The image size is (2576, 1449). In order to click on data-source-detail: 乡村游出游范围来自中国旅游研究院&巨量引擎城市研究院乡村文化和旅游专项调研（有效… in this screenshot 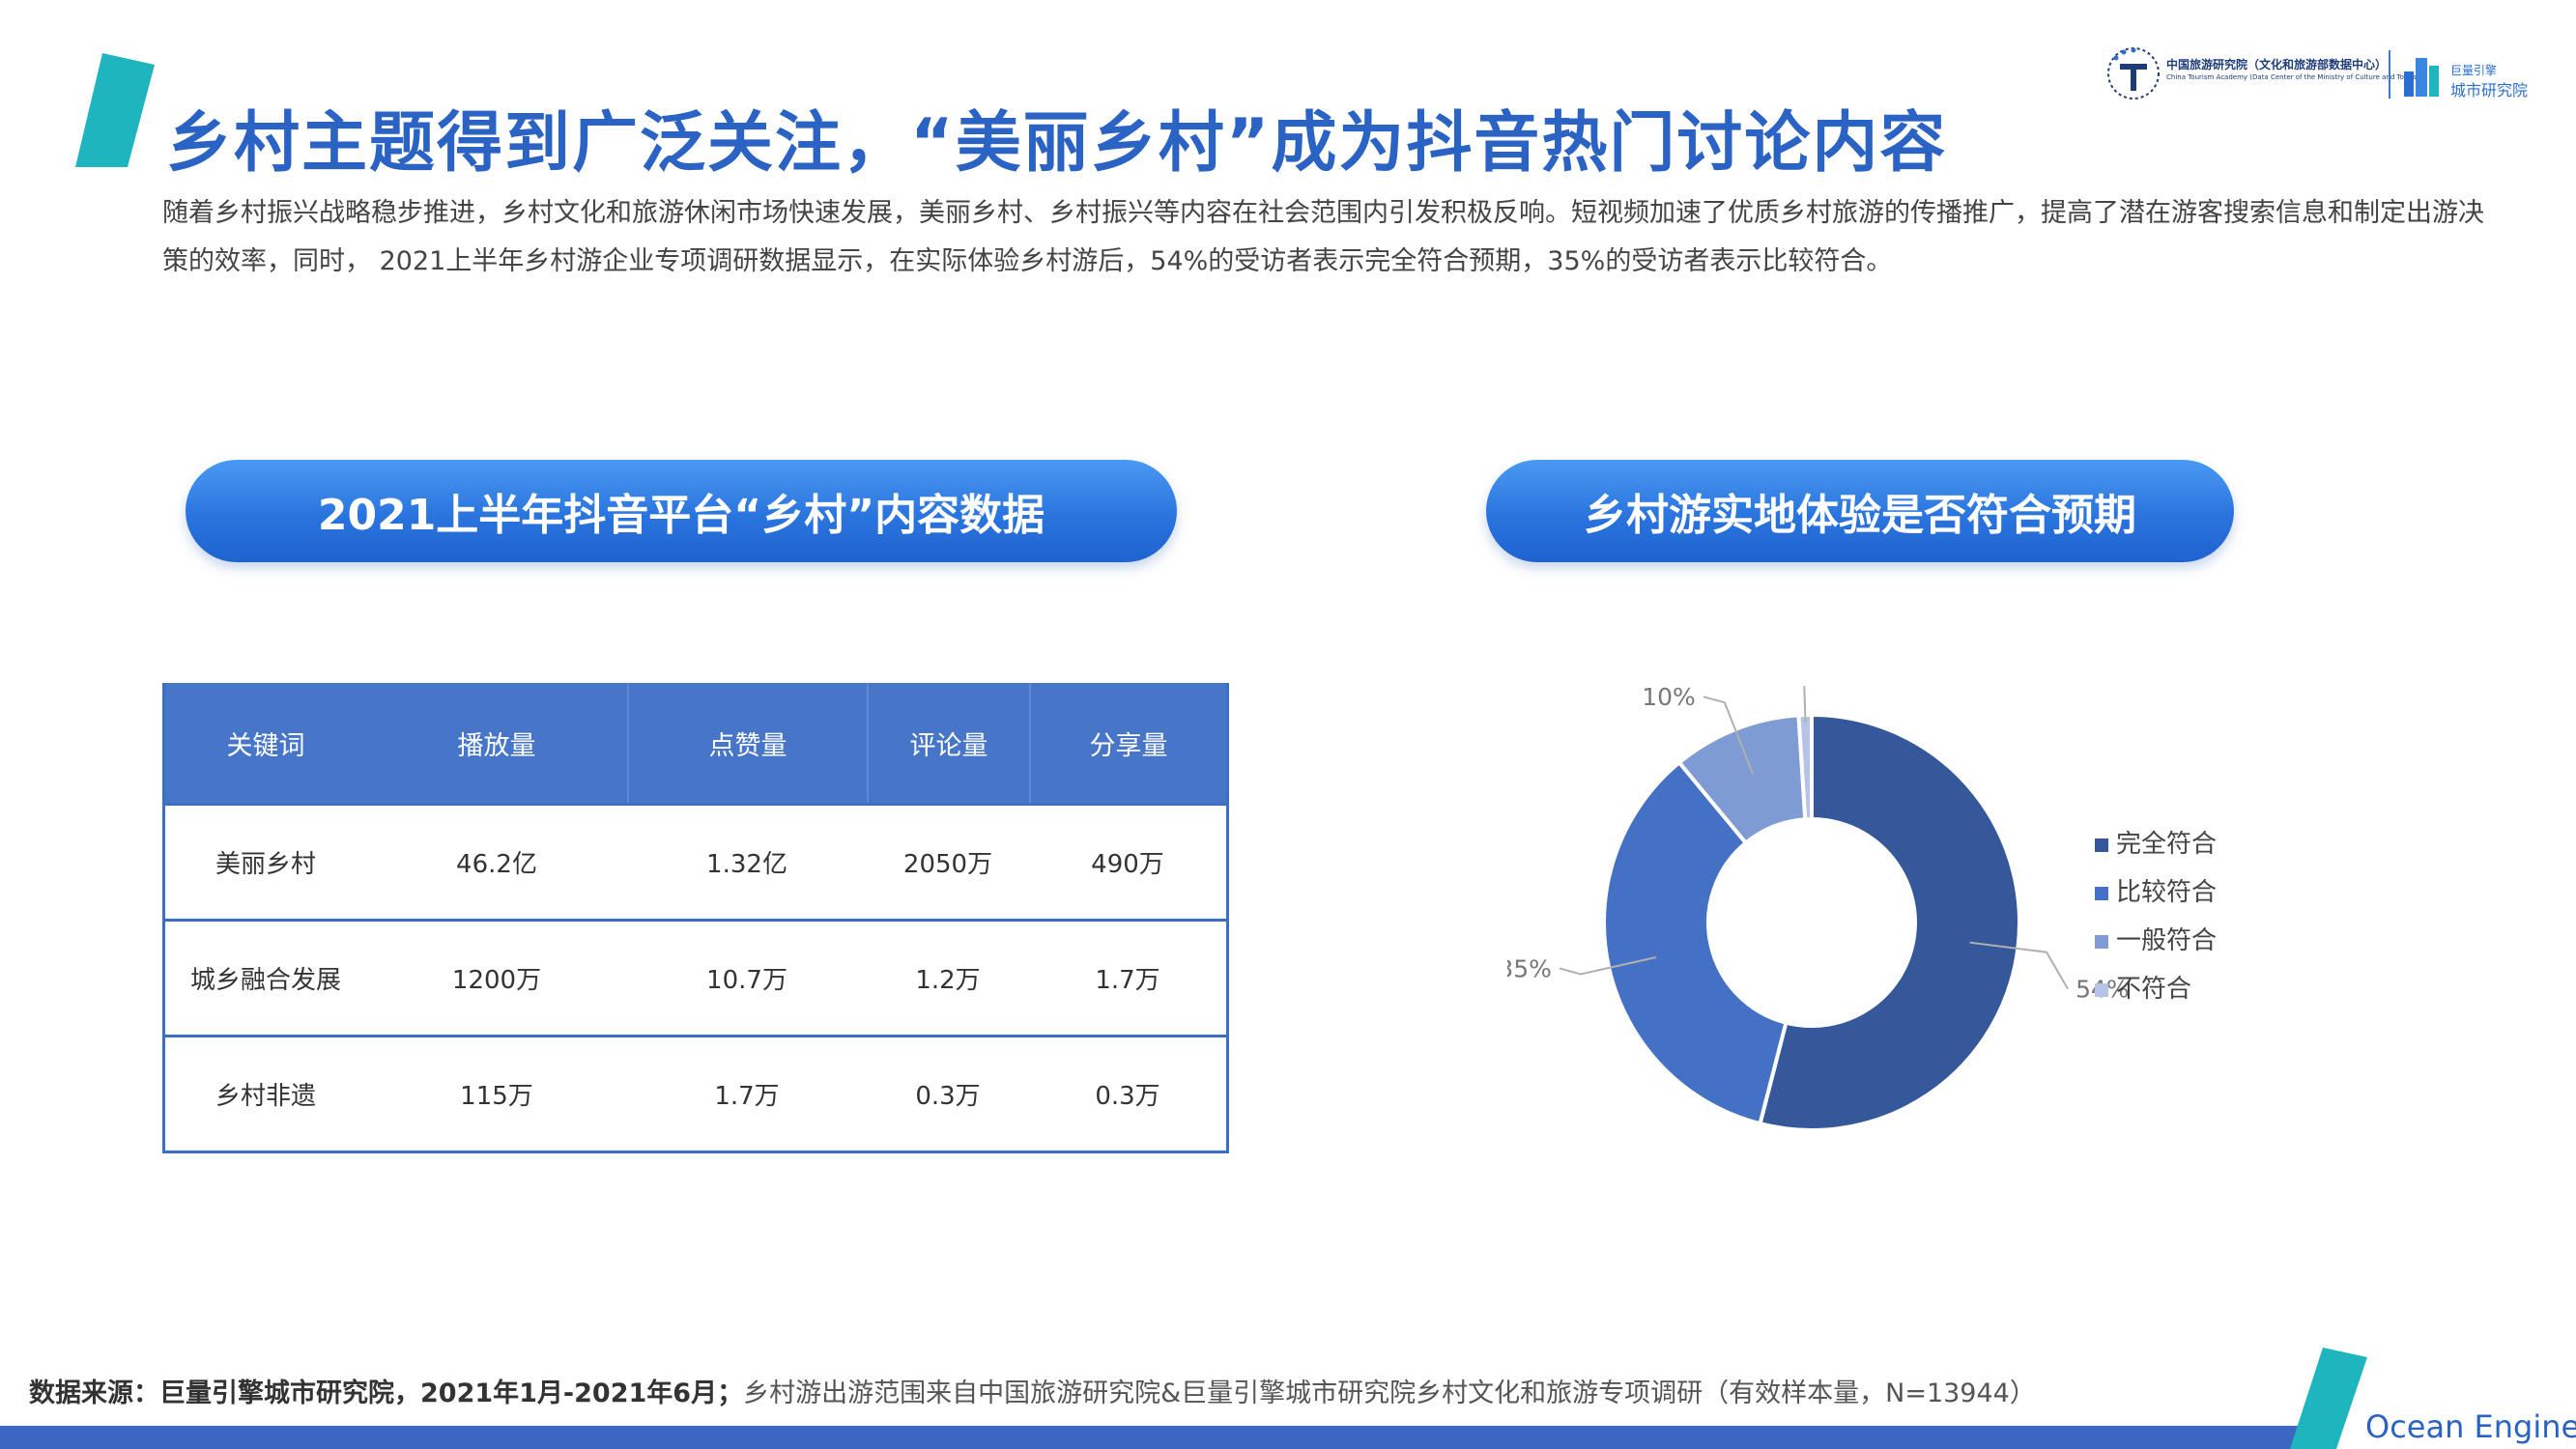, I will do `click(1390, 1393)`.